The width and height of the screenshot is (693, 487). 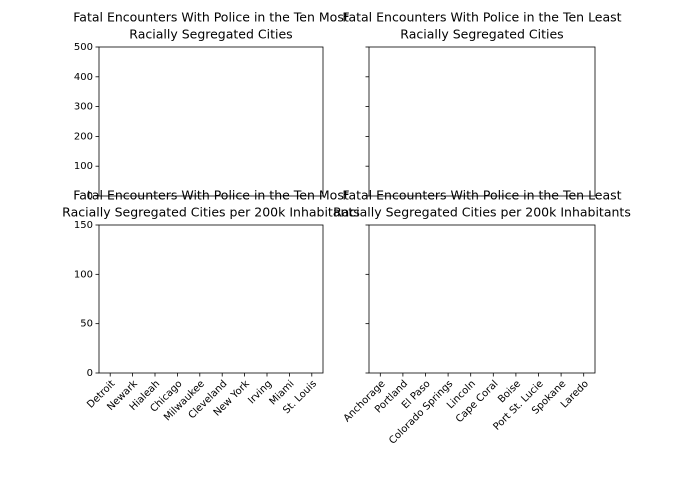 What do you see at coordinates (83, 107) in the screenshot?
I see `y-tick-label: 300` at bounding box center [83, 107].